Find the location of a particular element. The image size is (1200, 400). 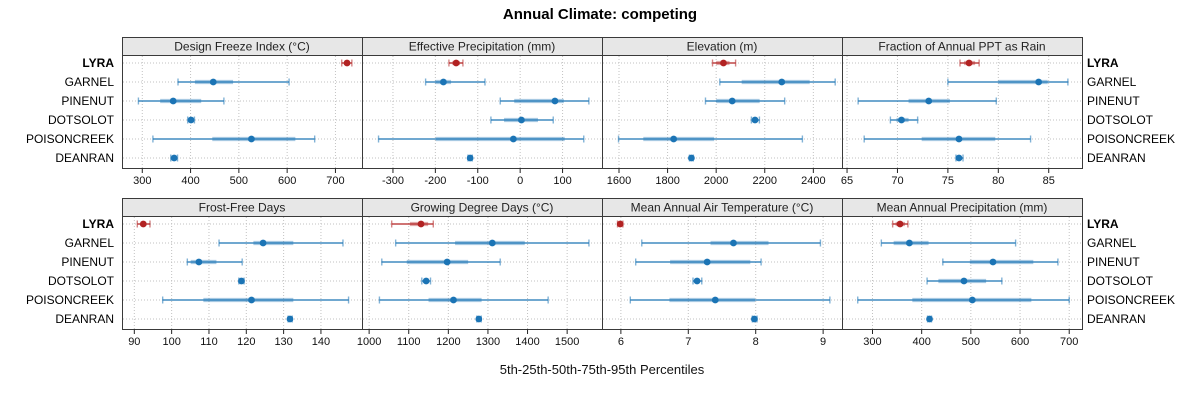

axis-tick-label: 300 is located at coordinates (142, 181).